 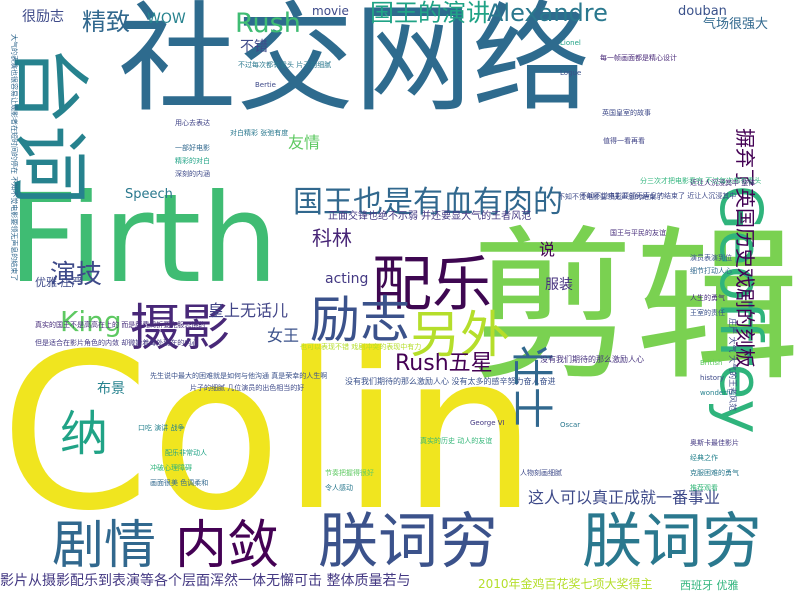 What do you see at coordinates (43, 17) in the screenshot?
I see `cloud-word: 很励志` at bounding box center [43, 17].